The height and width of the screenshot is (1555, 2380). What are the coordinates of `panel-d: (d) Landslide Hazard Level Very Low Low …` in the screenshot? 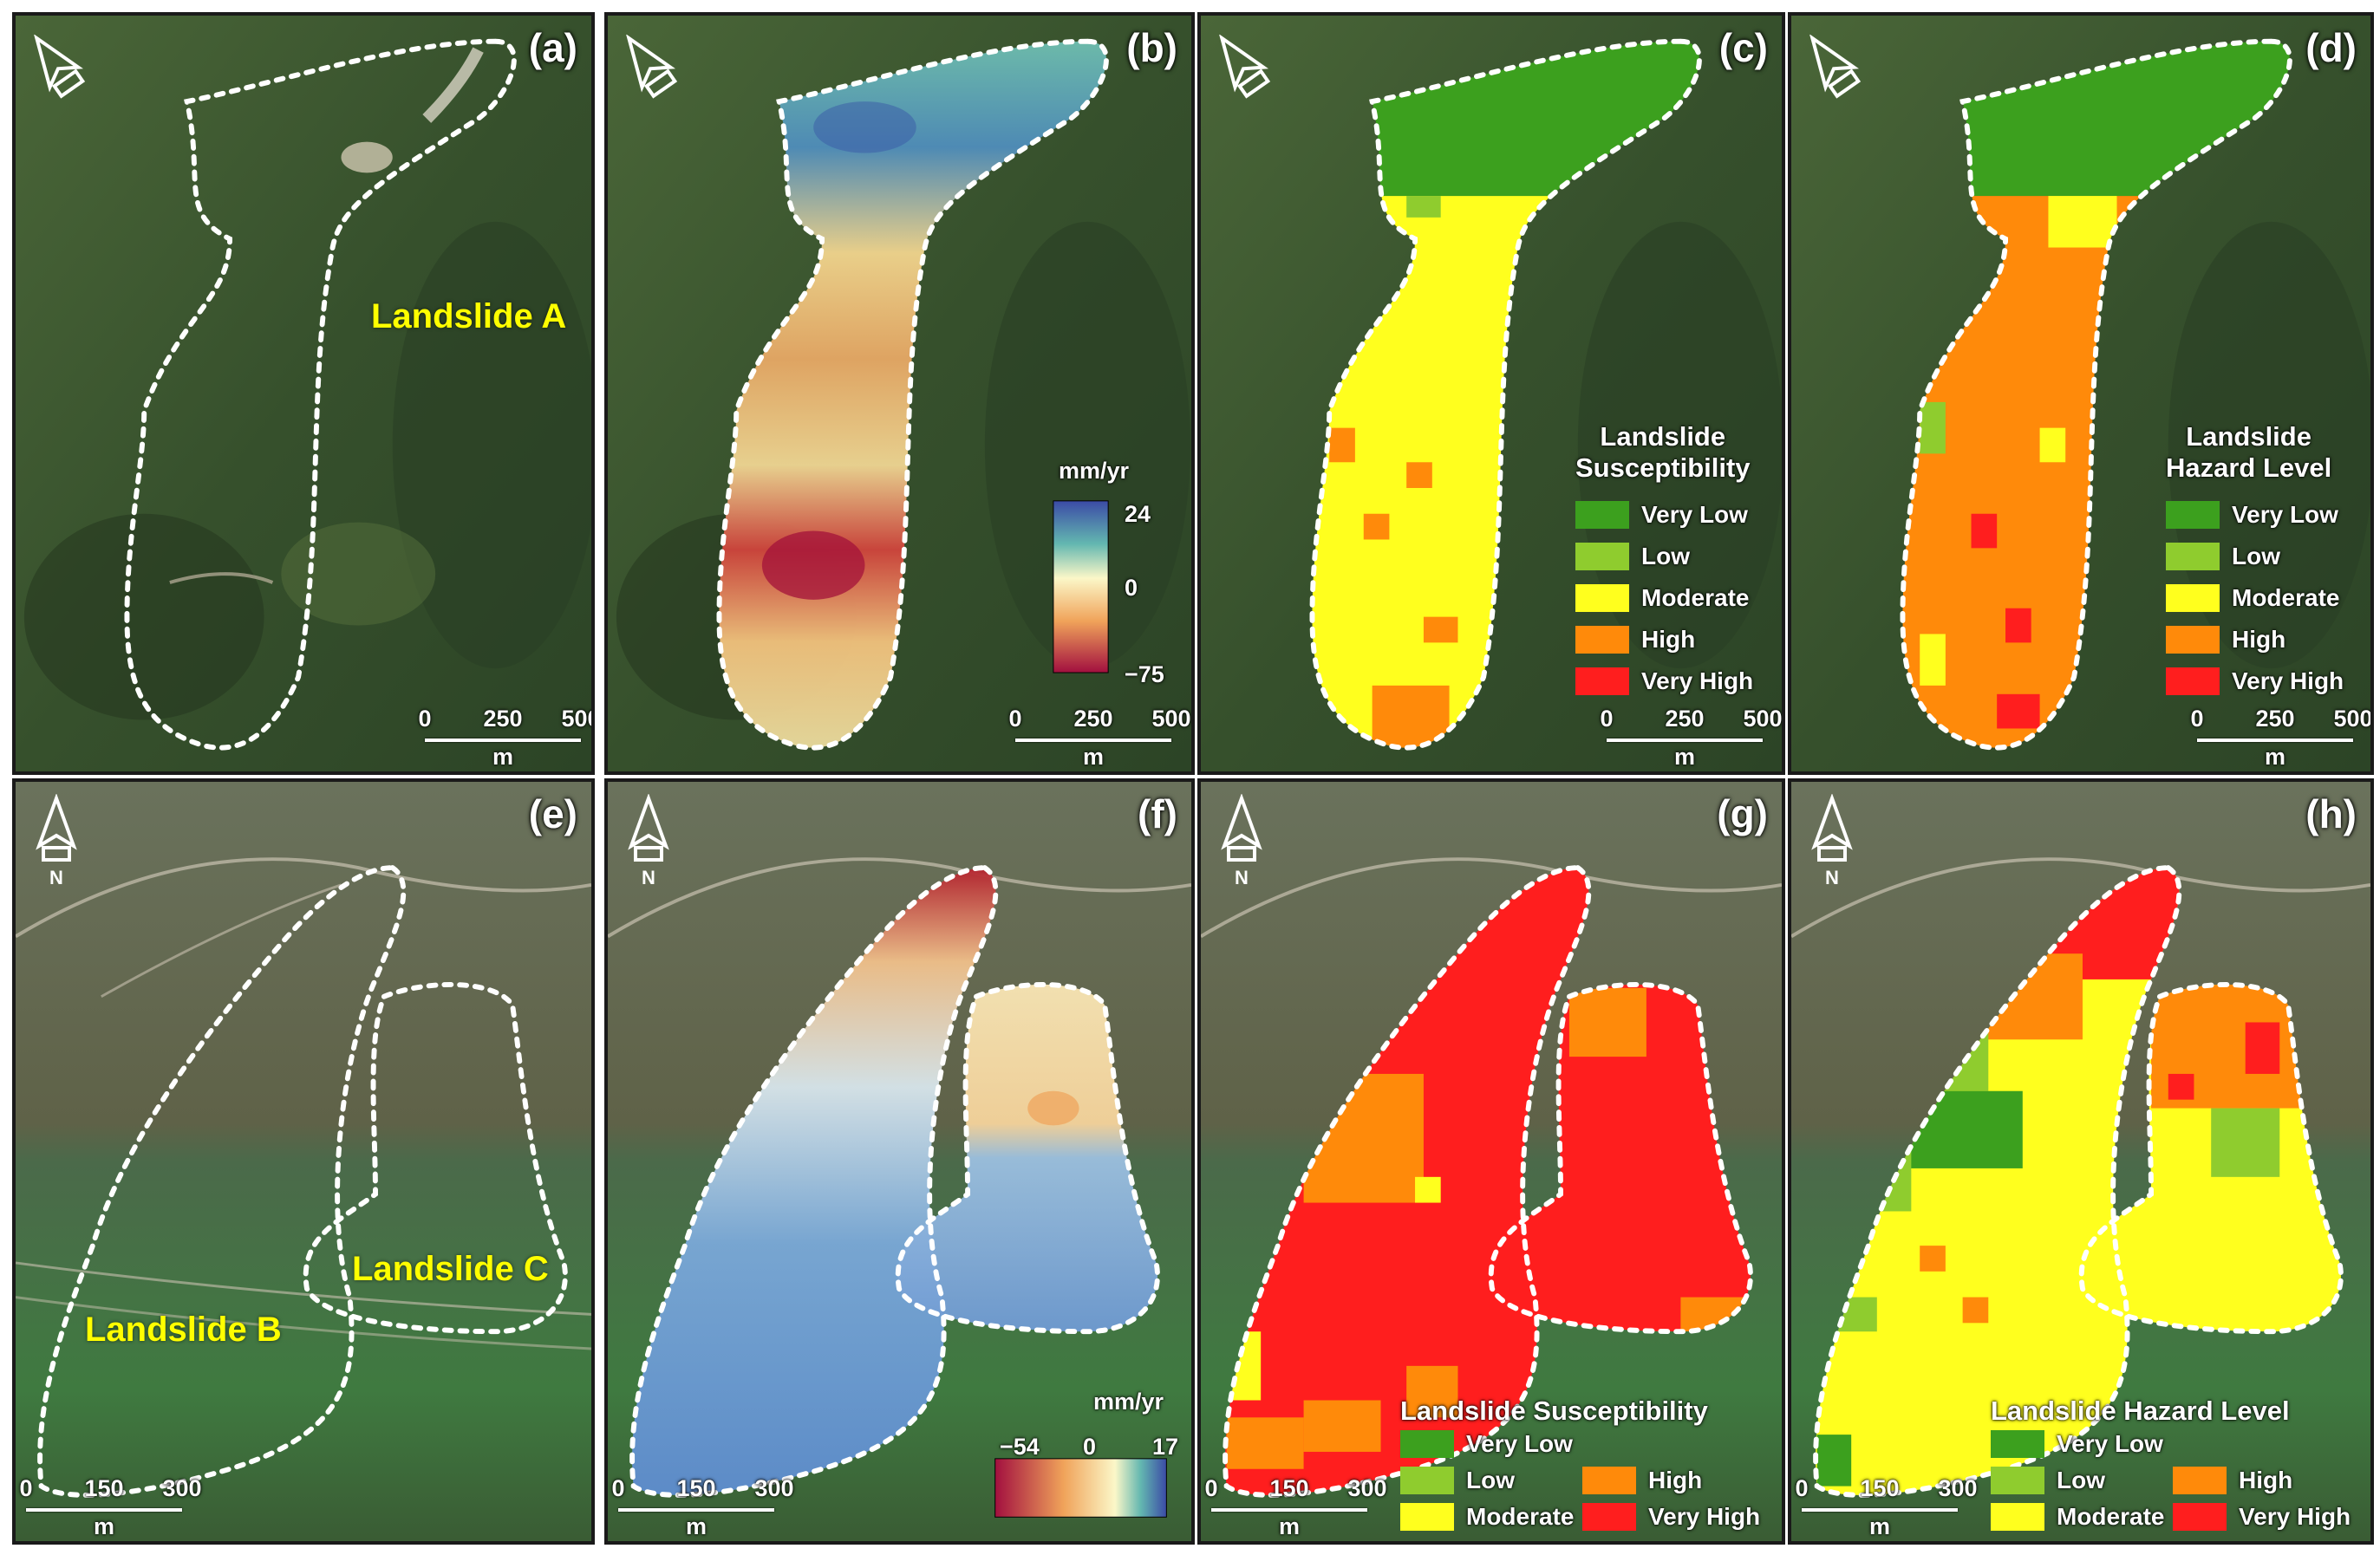 It's located at (2081, 393).